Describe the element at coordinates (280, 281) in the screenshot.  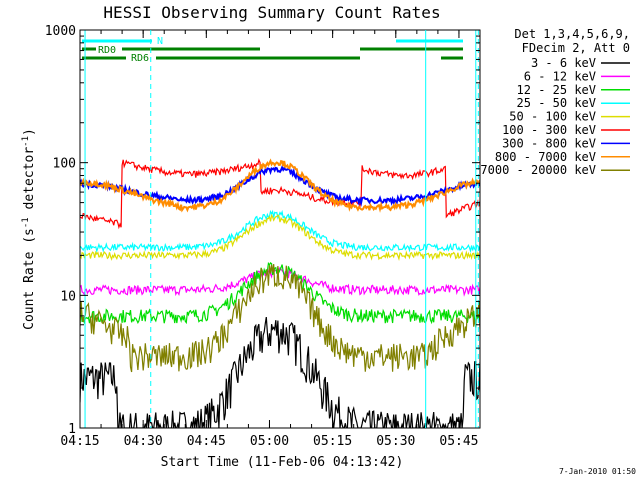
I see `series-6-12-kev` at that location.